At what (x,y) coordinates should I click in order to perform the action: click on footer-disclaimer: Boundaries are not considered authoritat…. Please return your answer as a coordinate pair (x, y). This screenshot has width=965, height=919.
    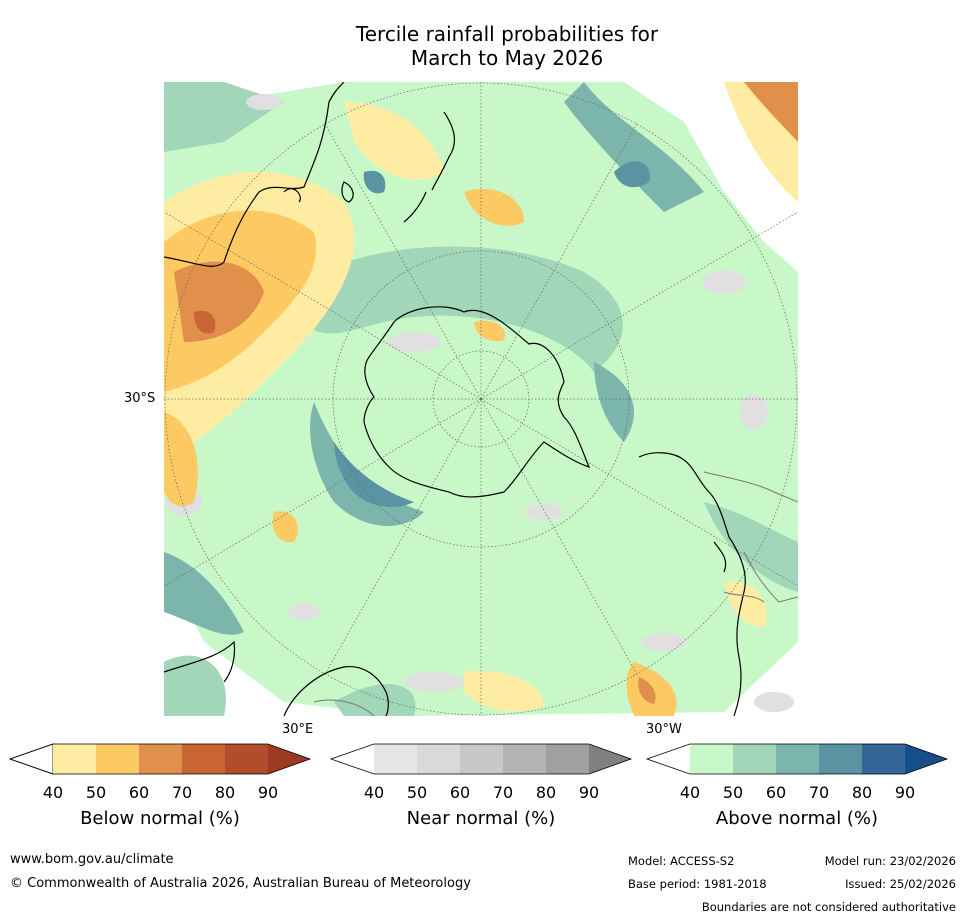
    Looking at the image, I should click on (828, 907).